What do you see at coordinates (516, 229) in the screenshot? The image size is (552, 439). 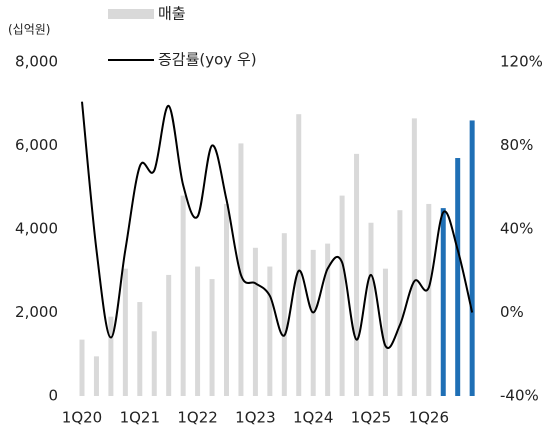 I see `y2-tick-label: 40%` at bounding box center [516, 229].